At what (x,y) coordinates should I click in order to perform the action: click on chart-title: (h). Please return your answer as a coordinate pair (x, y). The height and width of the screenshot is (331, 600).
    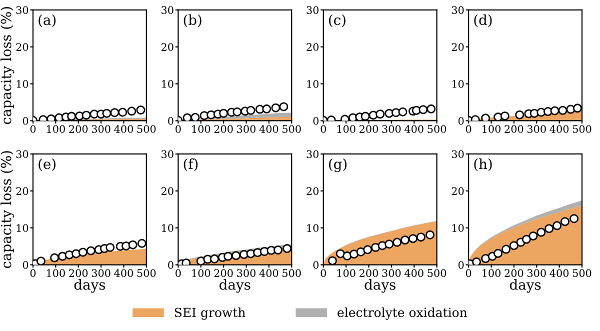
    Looking at the image, I should click on (483, 165).